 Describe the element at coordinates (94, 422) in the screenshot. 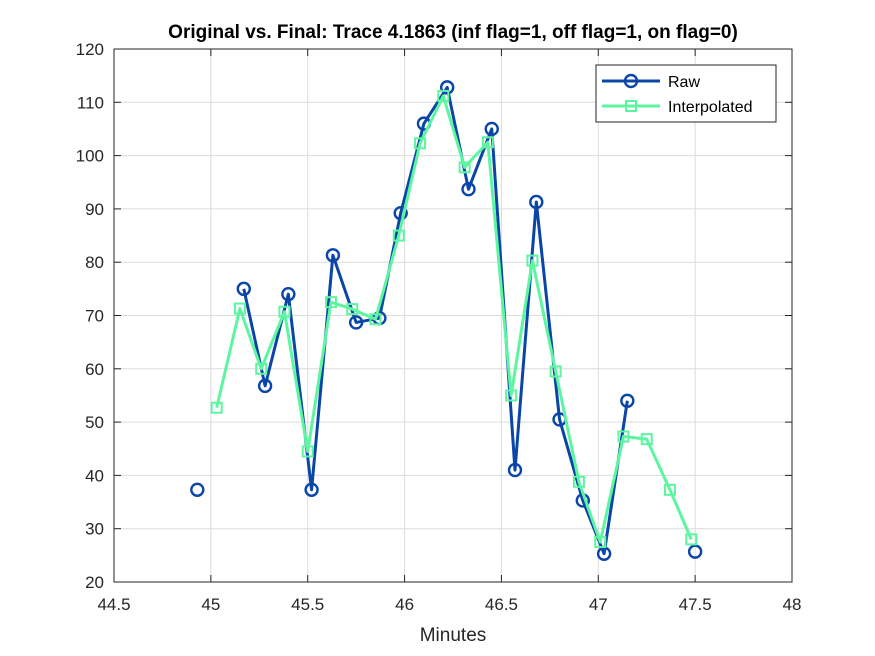

I see `y-tick-label: 50` at that location.